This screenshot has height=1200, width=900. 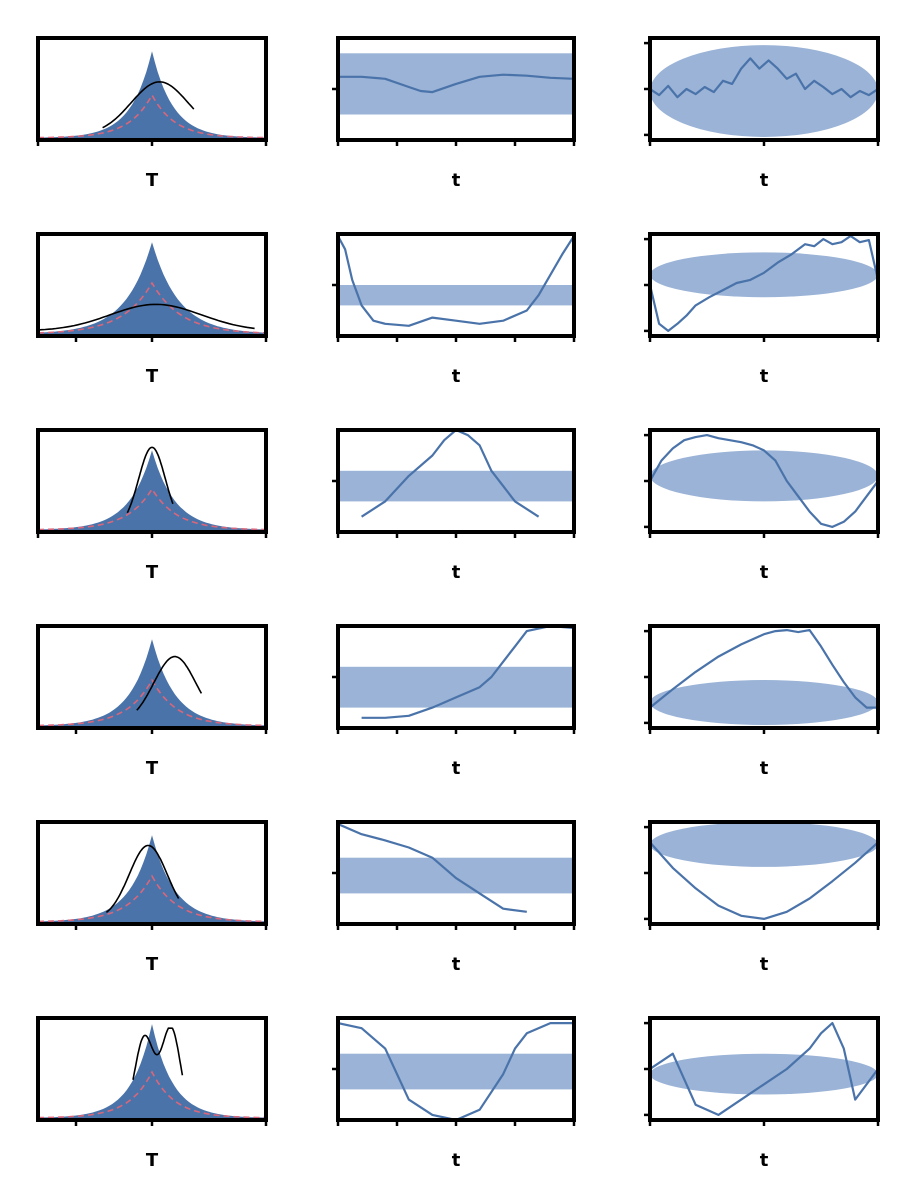 What do you see at coordinates (764, 476) in the screenshot?
I see `chart-3-3-band` at bounding box center [764, 476].